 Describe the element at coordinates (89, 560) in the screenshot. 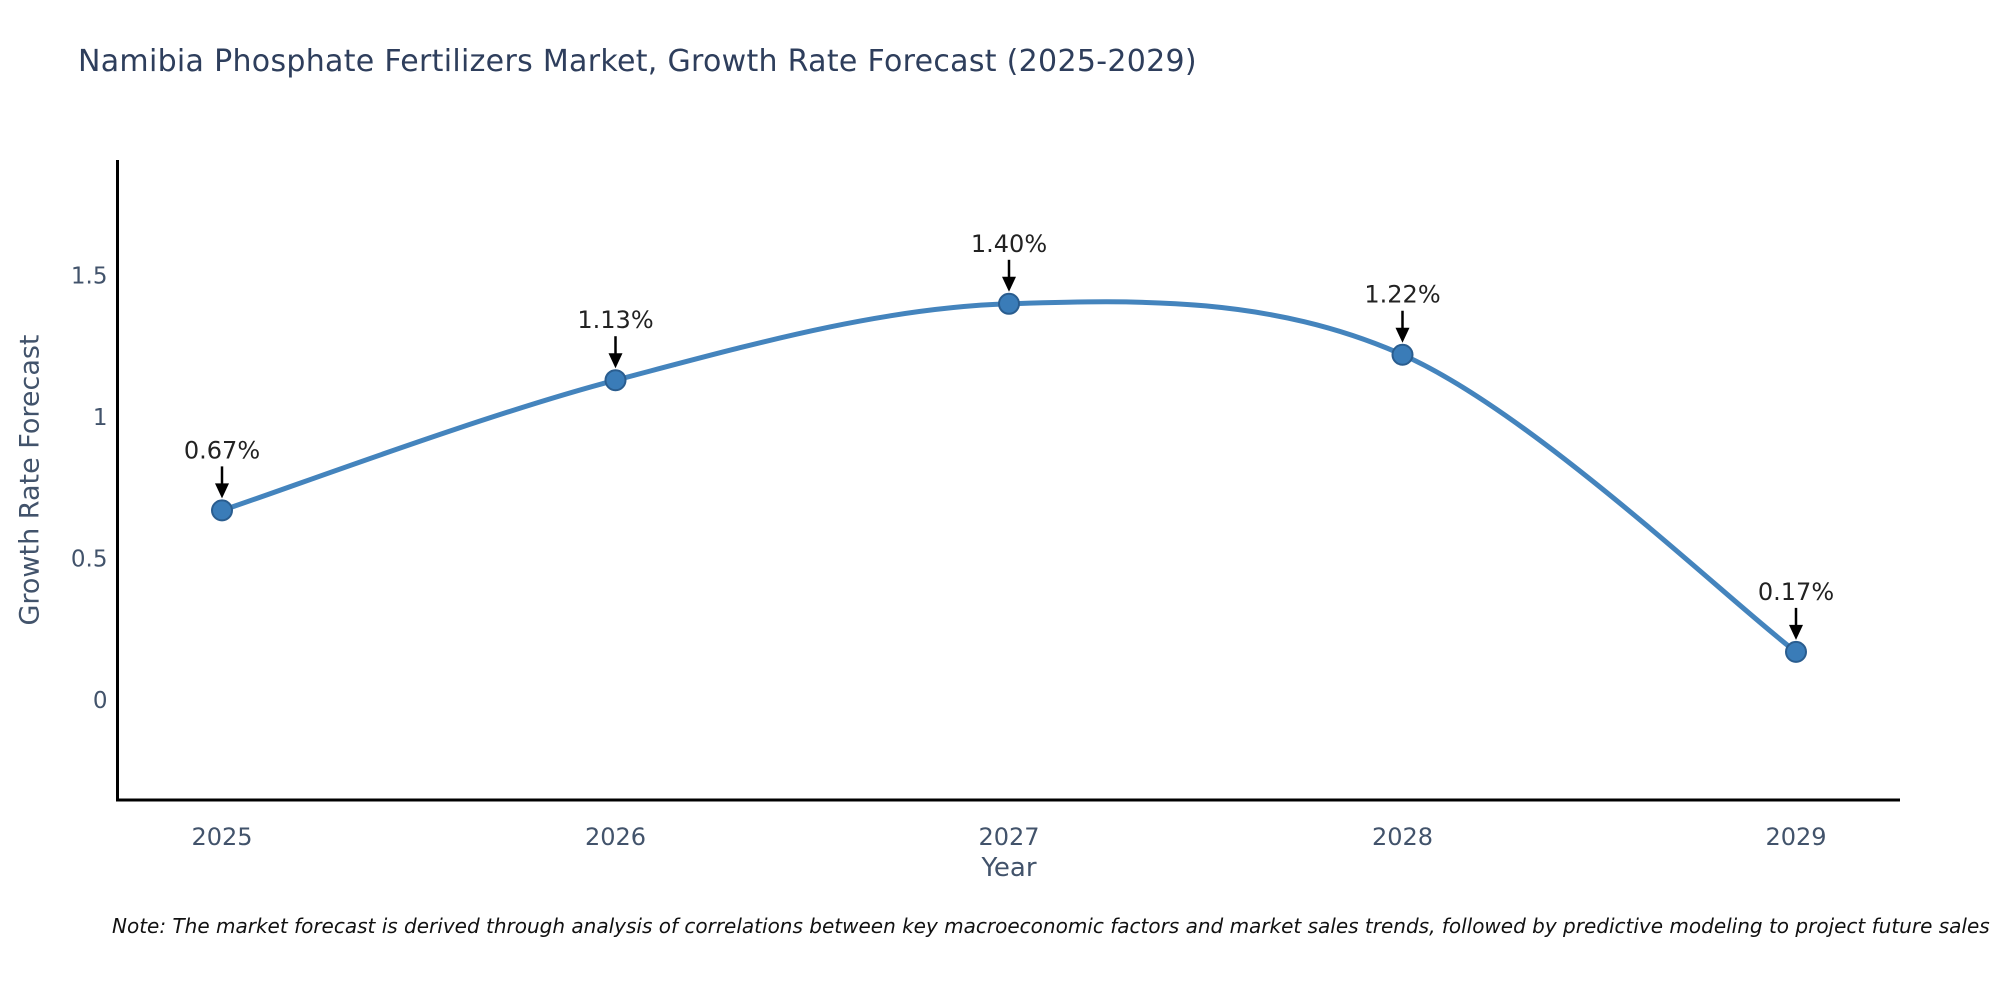

I see `y-tick-label: 0.5` at that location.